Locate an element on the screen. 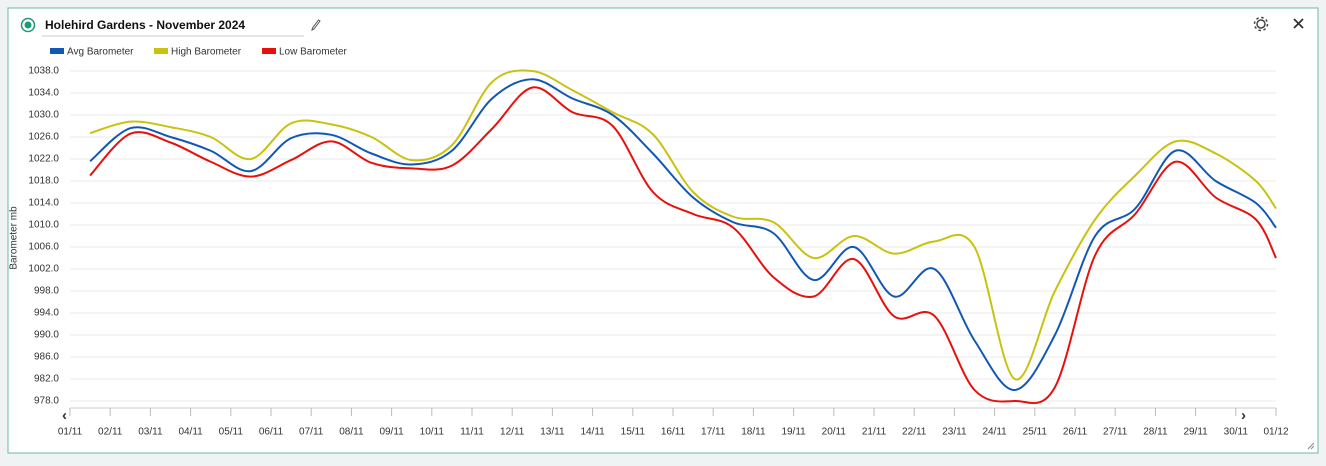 The width and height of the screenshot is (1326, 466). scroll-right: › is located at coordinates (1243, 415).